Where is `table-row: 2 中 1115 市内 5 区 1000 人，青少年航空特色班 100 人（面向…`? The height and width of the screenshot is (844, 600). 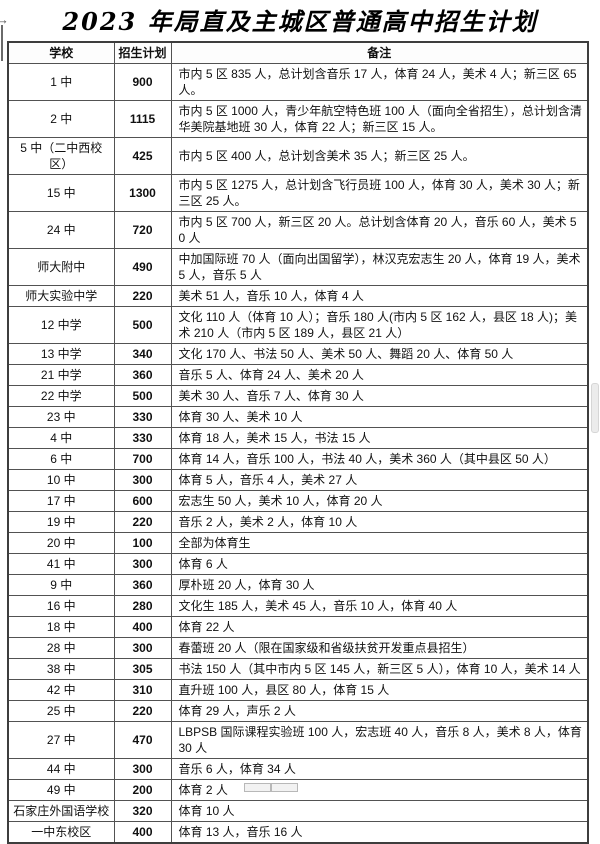 table-row: 2 中 1115 市内 5 区 1000 人，青少年航空特色班 100 人（面向… is located at coordinates (298, 119).